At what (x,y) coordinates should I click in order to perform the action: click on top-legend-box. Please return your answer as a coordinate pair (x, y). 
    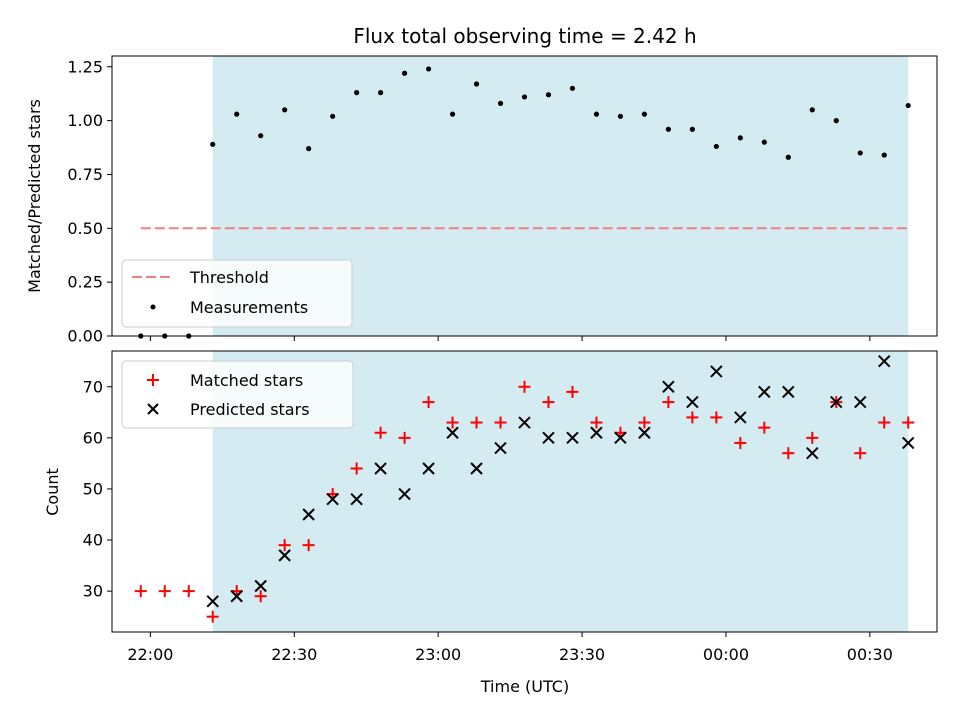
    Looking at the image, I should click on (237, 293).